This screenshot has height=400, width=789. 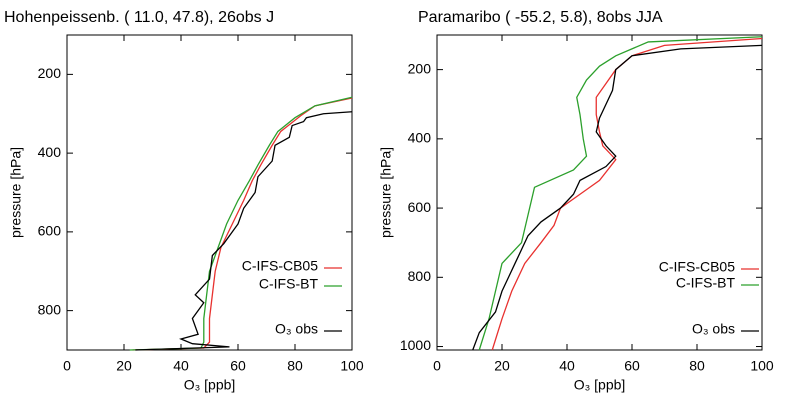 What do you see at coordinates (415, 345) in the screenshot?
I see `y-tick-label: 1000` at bounding box center [415, 345].